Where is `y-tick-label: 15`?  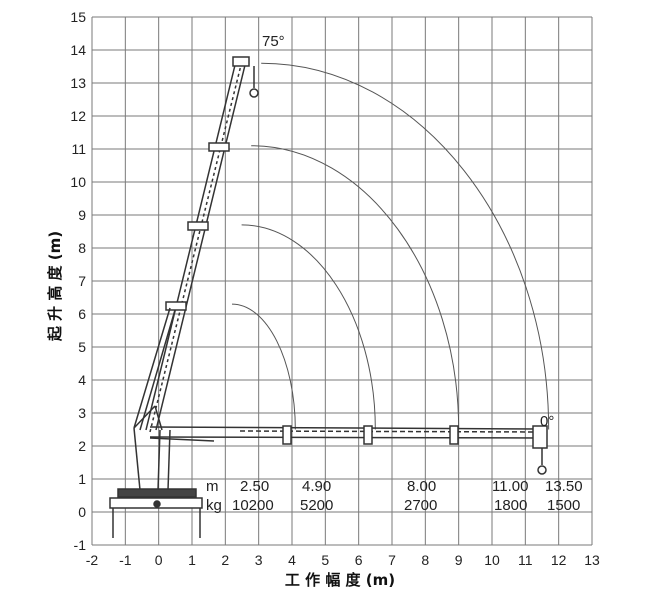
y-tick-label: 15 is located at coordinates (78, 17).